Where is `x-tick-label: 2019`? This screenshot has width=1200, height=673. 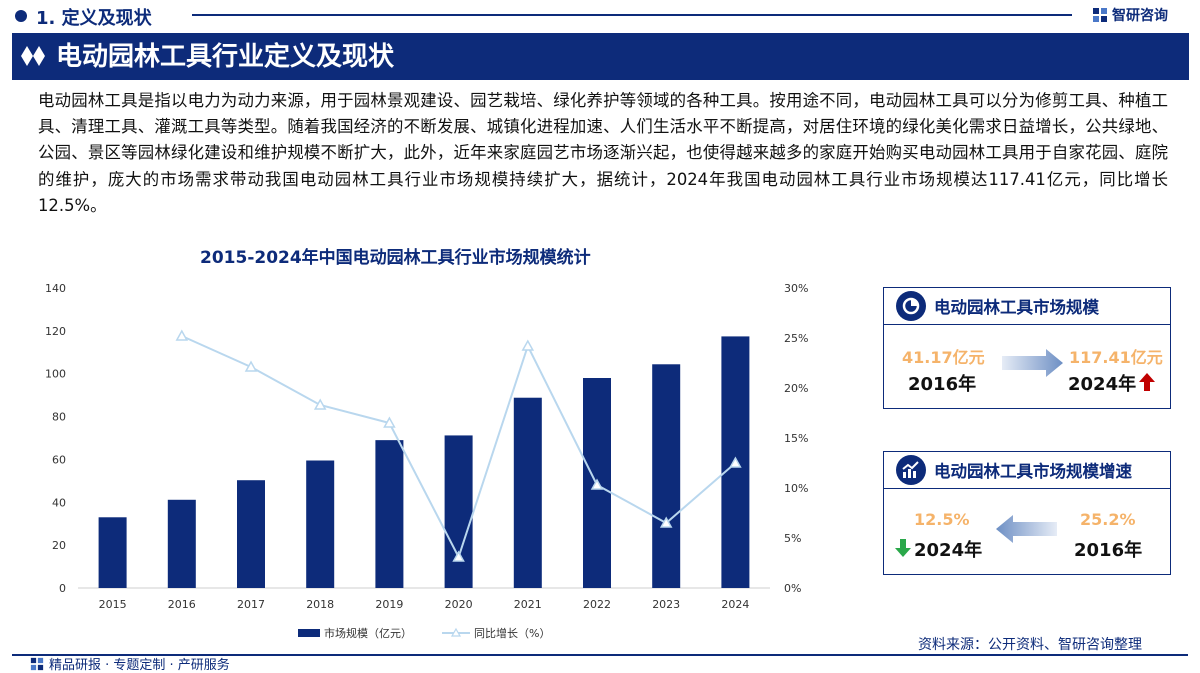 x-tick-label: 2019 is located at coordinates (389, 604).